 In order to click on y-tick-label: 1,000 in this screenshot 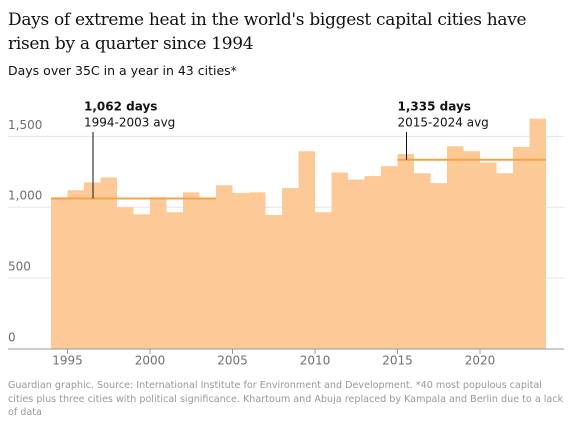, I will do `click(25, 196)`.